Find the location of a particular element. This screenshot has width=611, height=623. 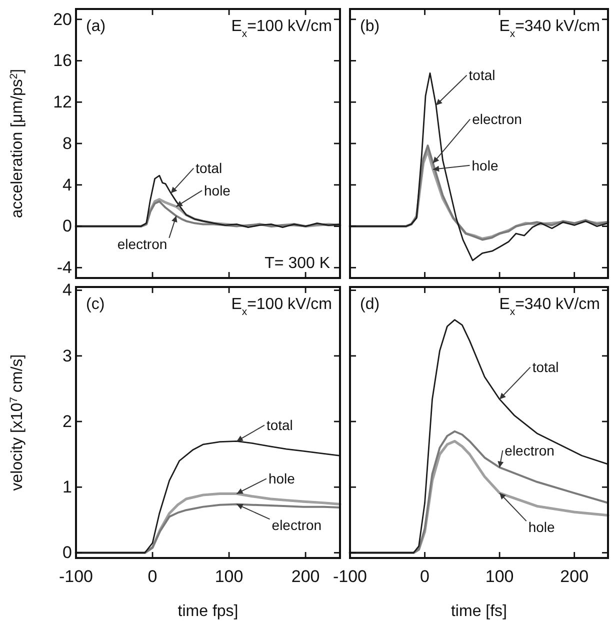

y-tick-label: 20 is located at coordinates (62, 19).